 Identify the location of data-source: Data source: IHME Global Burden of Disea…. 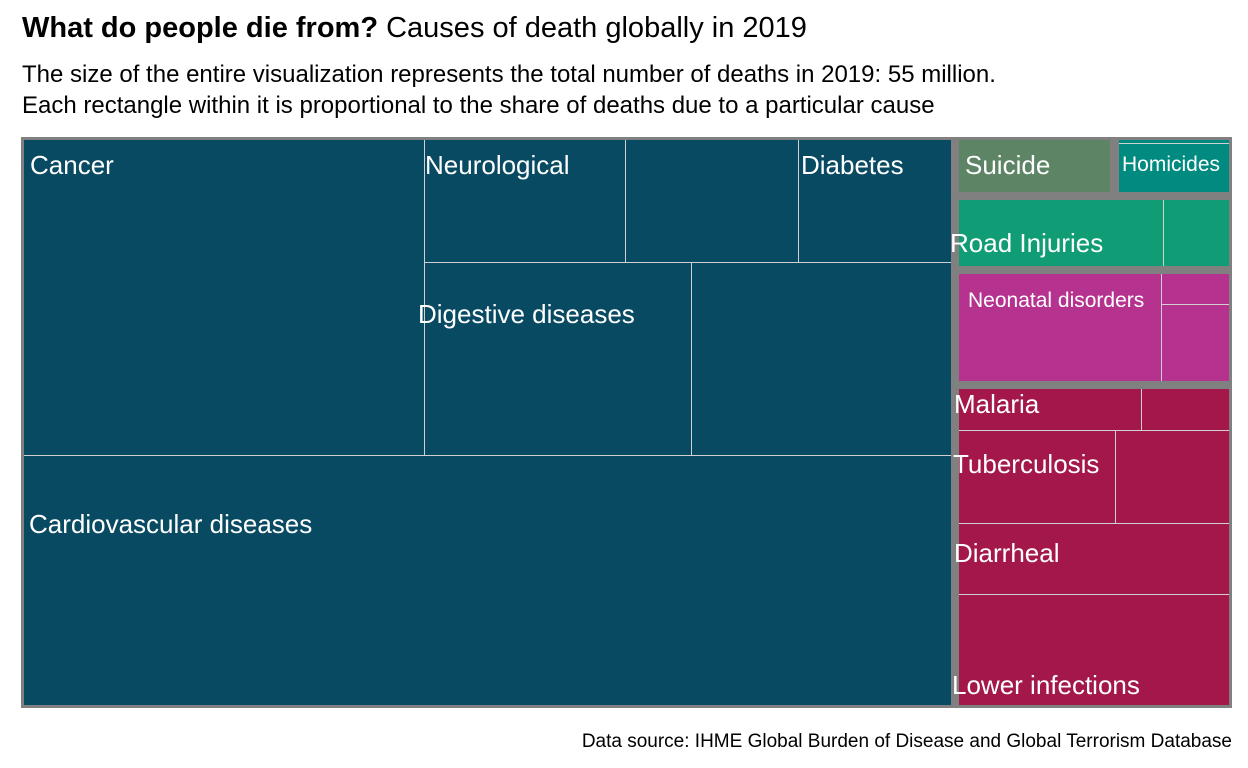
(906, 741).